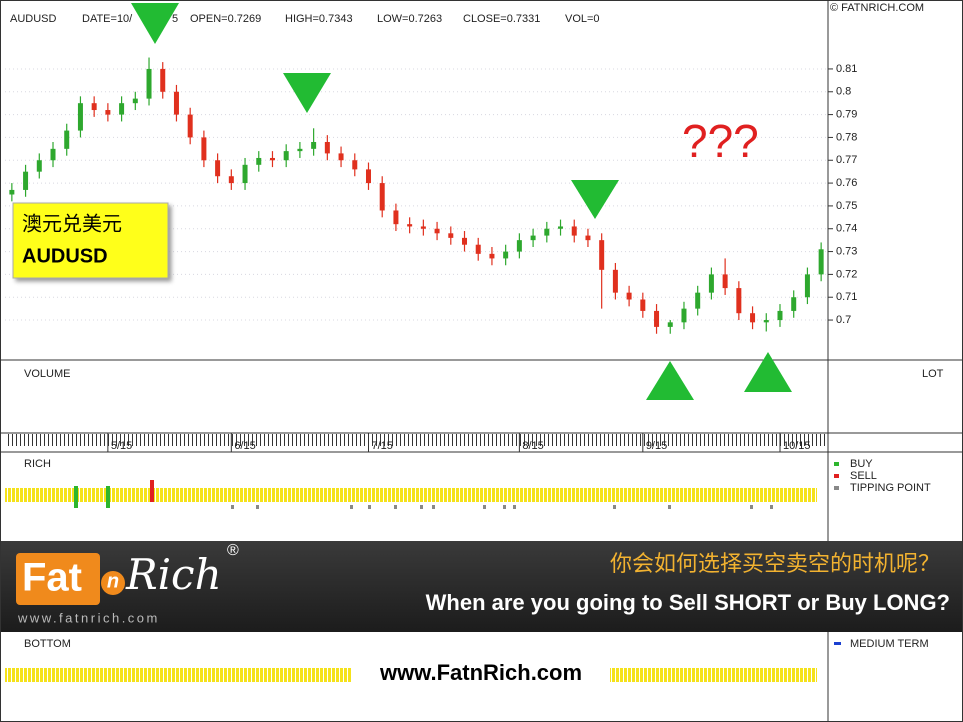  What do you see at coordinates (720, 141) in the screenshot?
I see `question-marks: ???` at bounding box center [720, 141].